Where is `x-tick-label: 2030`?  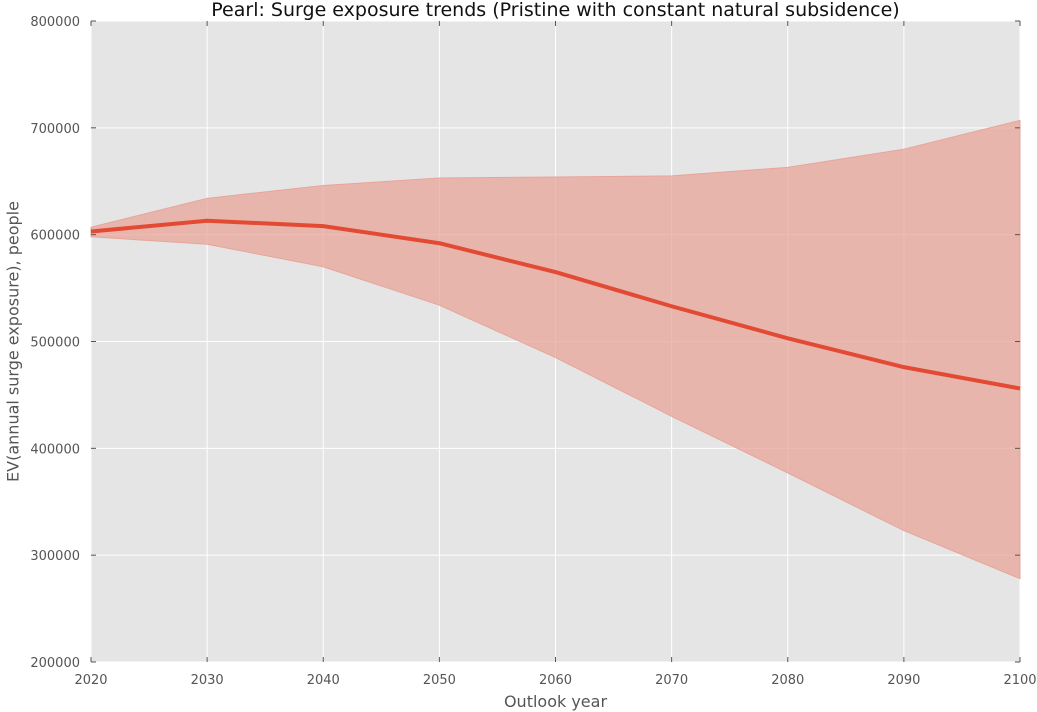 x-tick-label: 2030 is located at coordinates (207, 680).